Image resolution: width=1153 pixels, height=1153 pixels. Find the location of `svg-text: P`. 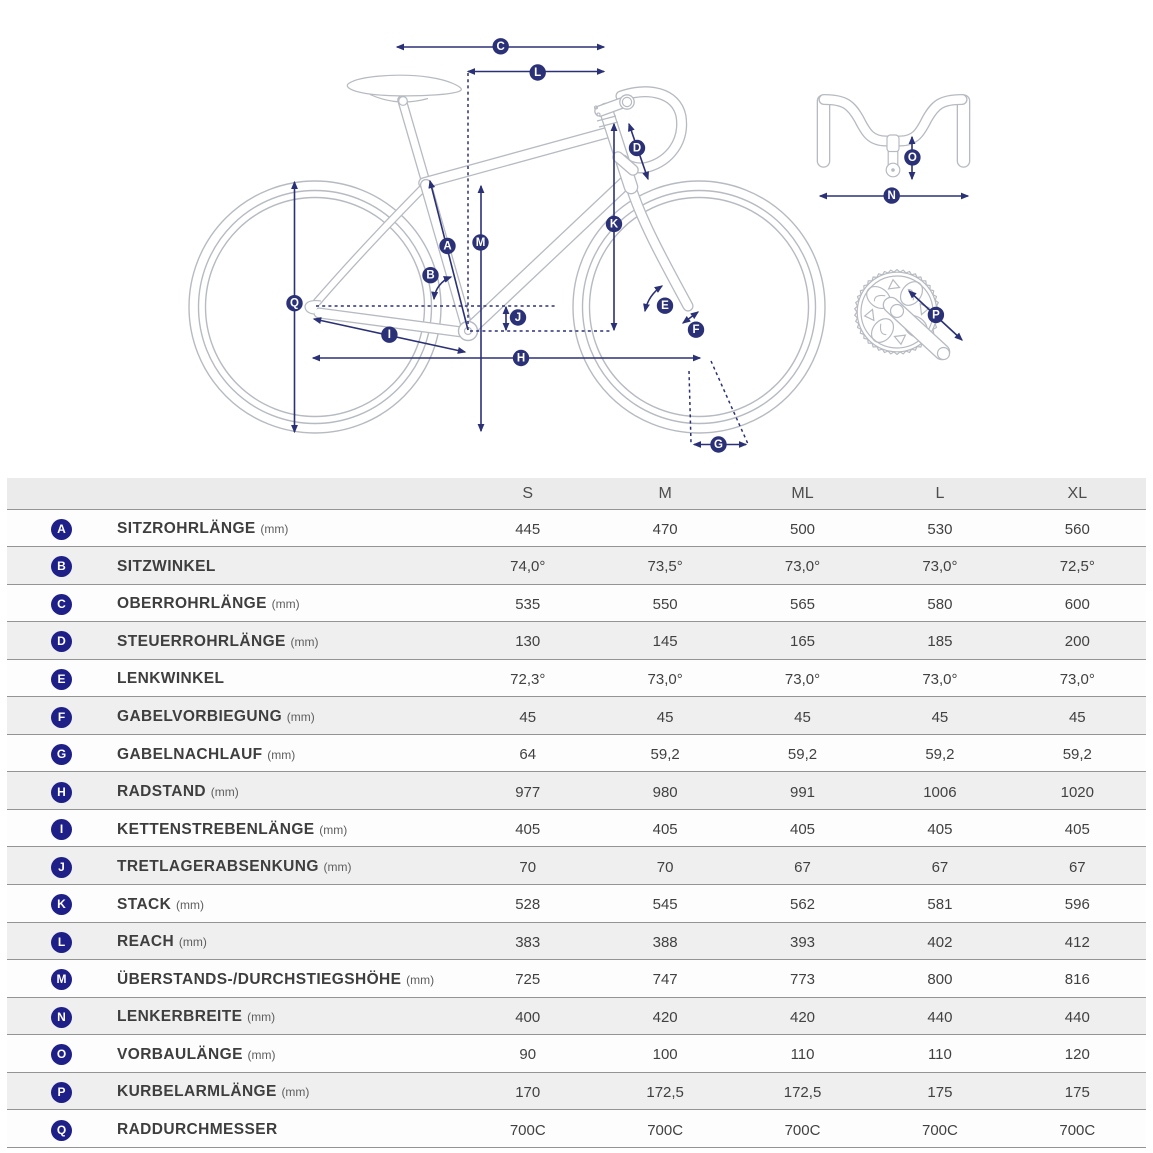

svg-text: P is located at coordinates (936, 315).